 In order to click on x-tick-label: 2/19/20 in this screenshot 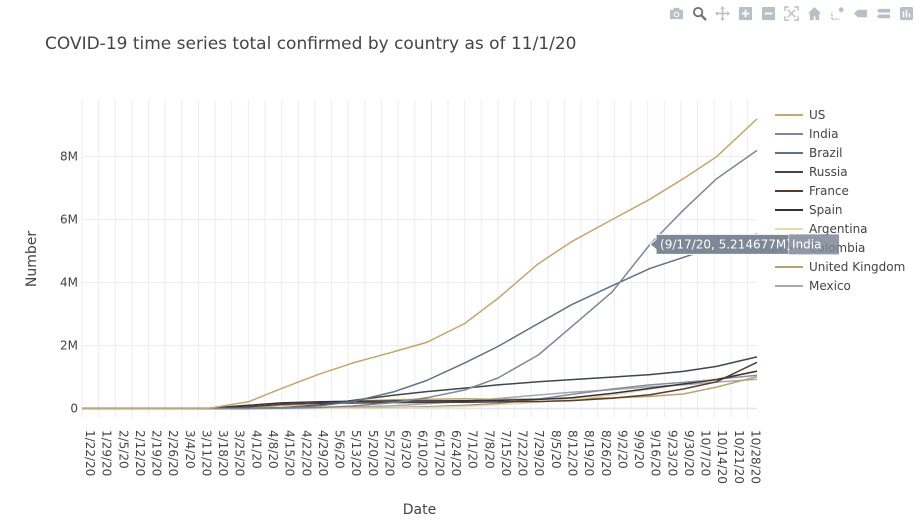, I will do `click(157, 453)`.